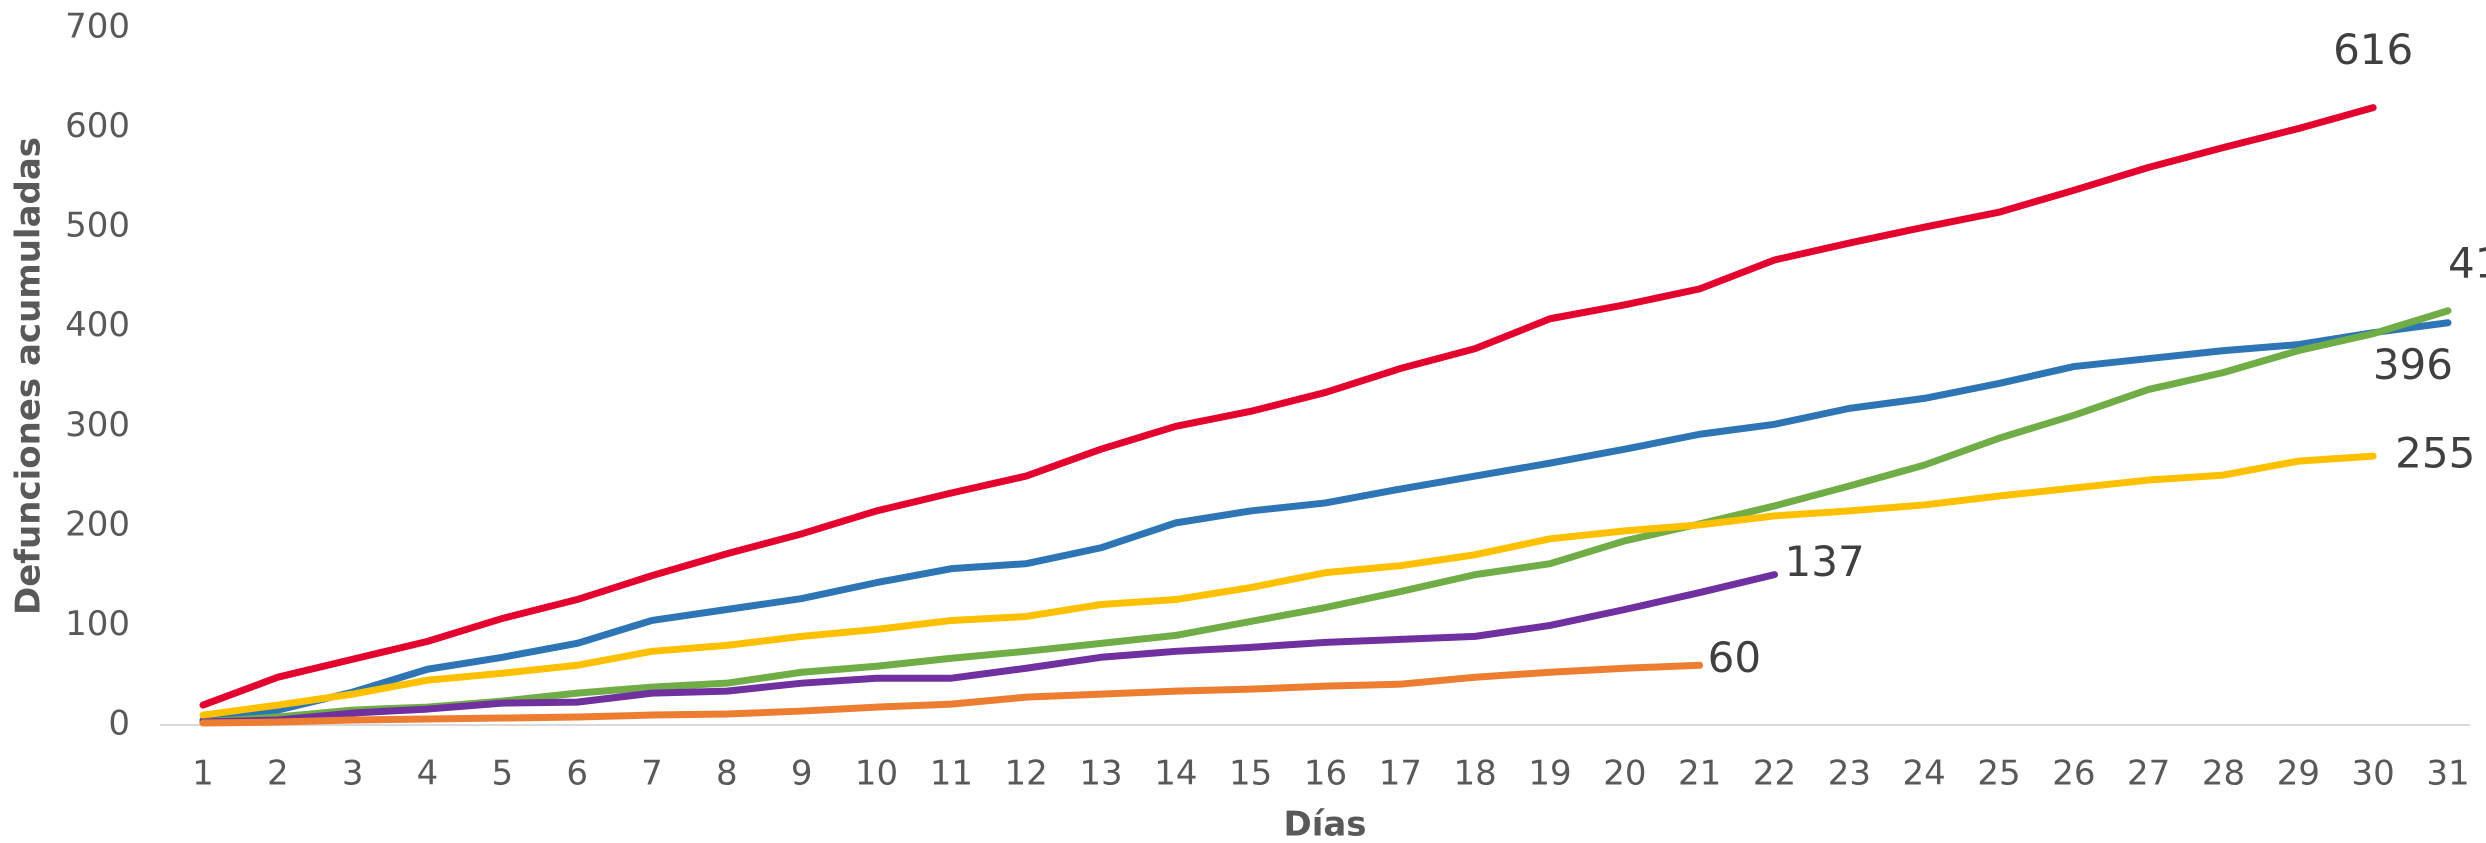  Describe the element at coordinates (802, 774) in the screenshot. I see `x-tick-label: 9` at that location.